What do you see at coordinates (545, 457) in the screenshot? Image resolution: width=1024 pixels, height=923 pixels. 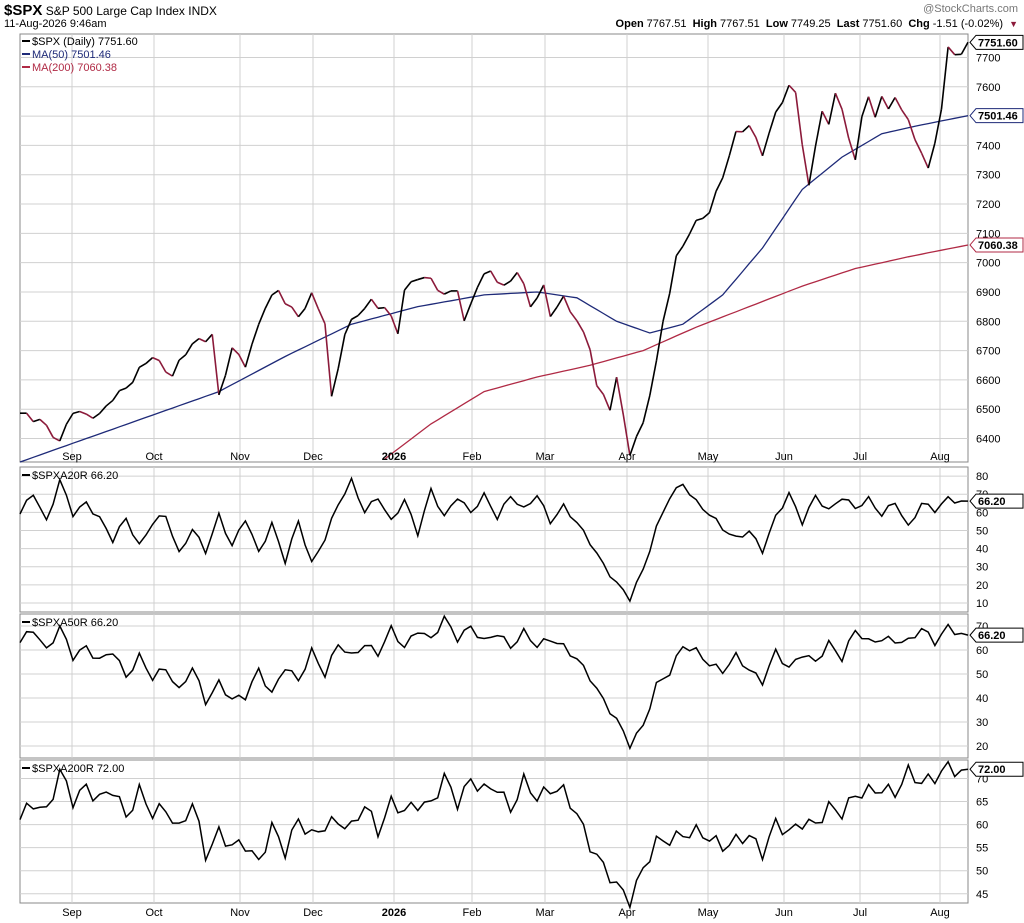 I see `month-label: Mar` at bounding box center [545, 457].